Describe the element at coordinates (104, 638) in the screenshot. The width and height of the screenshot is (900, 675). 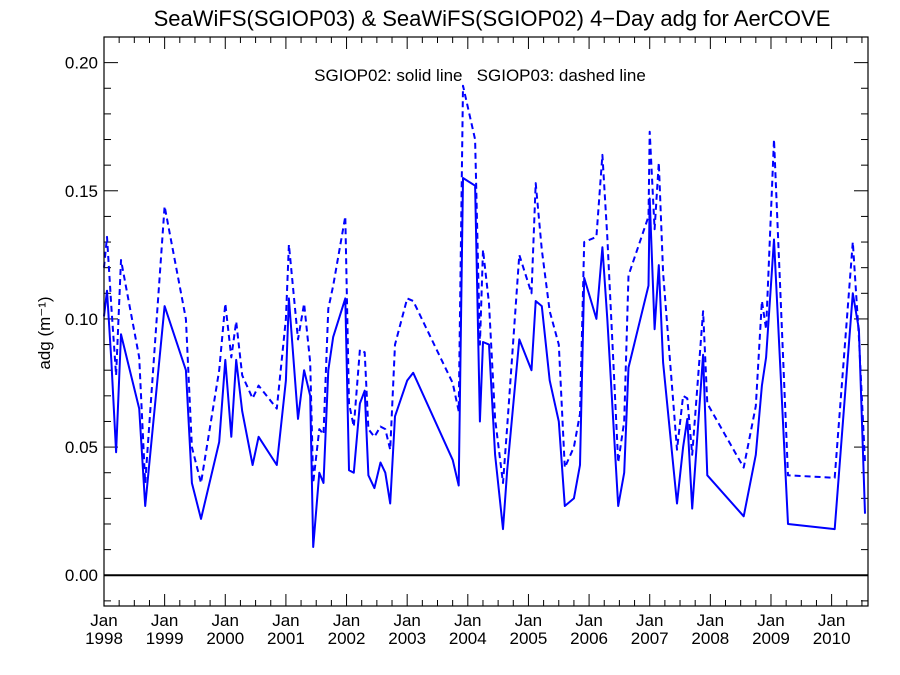
I see `x-tick-year-label: 1998` at that location.